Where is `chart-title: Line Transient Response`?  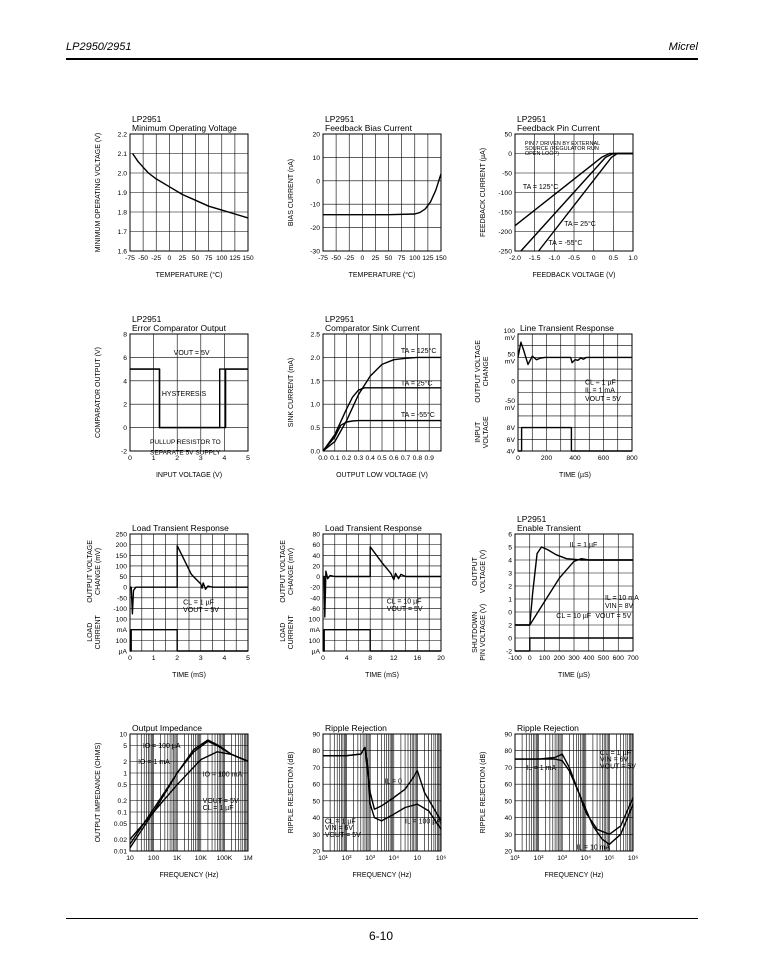
chart-title: Line Transient Response is located at coordinates (567, 328).